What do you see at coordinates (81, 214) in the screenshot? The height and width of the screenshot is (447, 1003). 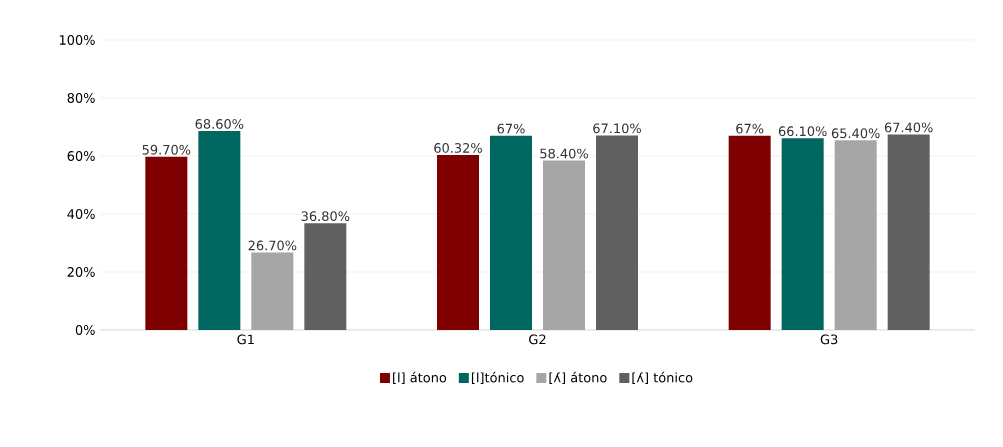 I see `y-tick-label: 40%` at bounding box center [81, 214].